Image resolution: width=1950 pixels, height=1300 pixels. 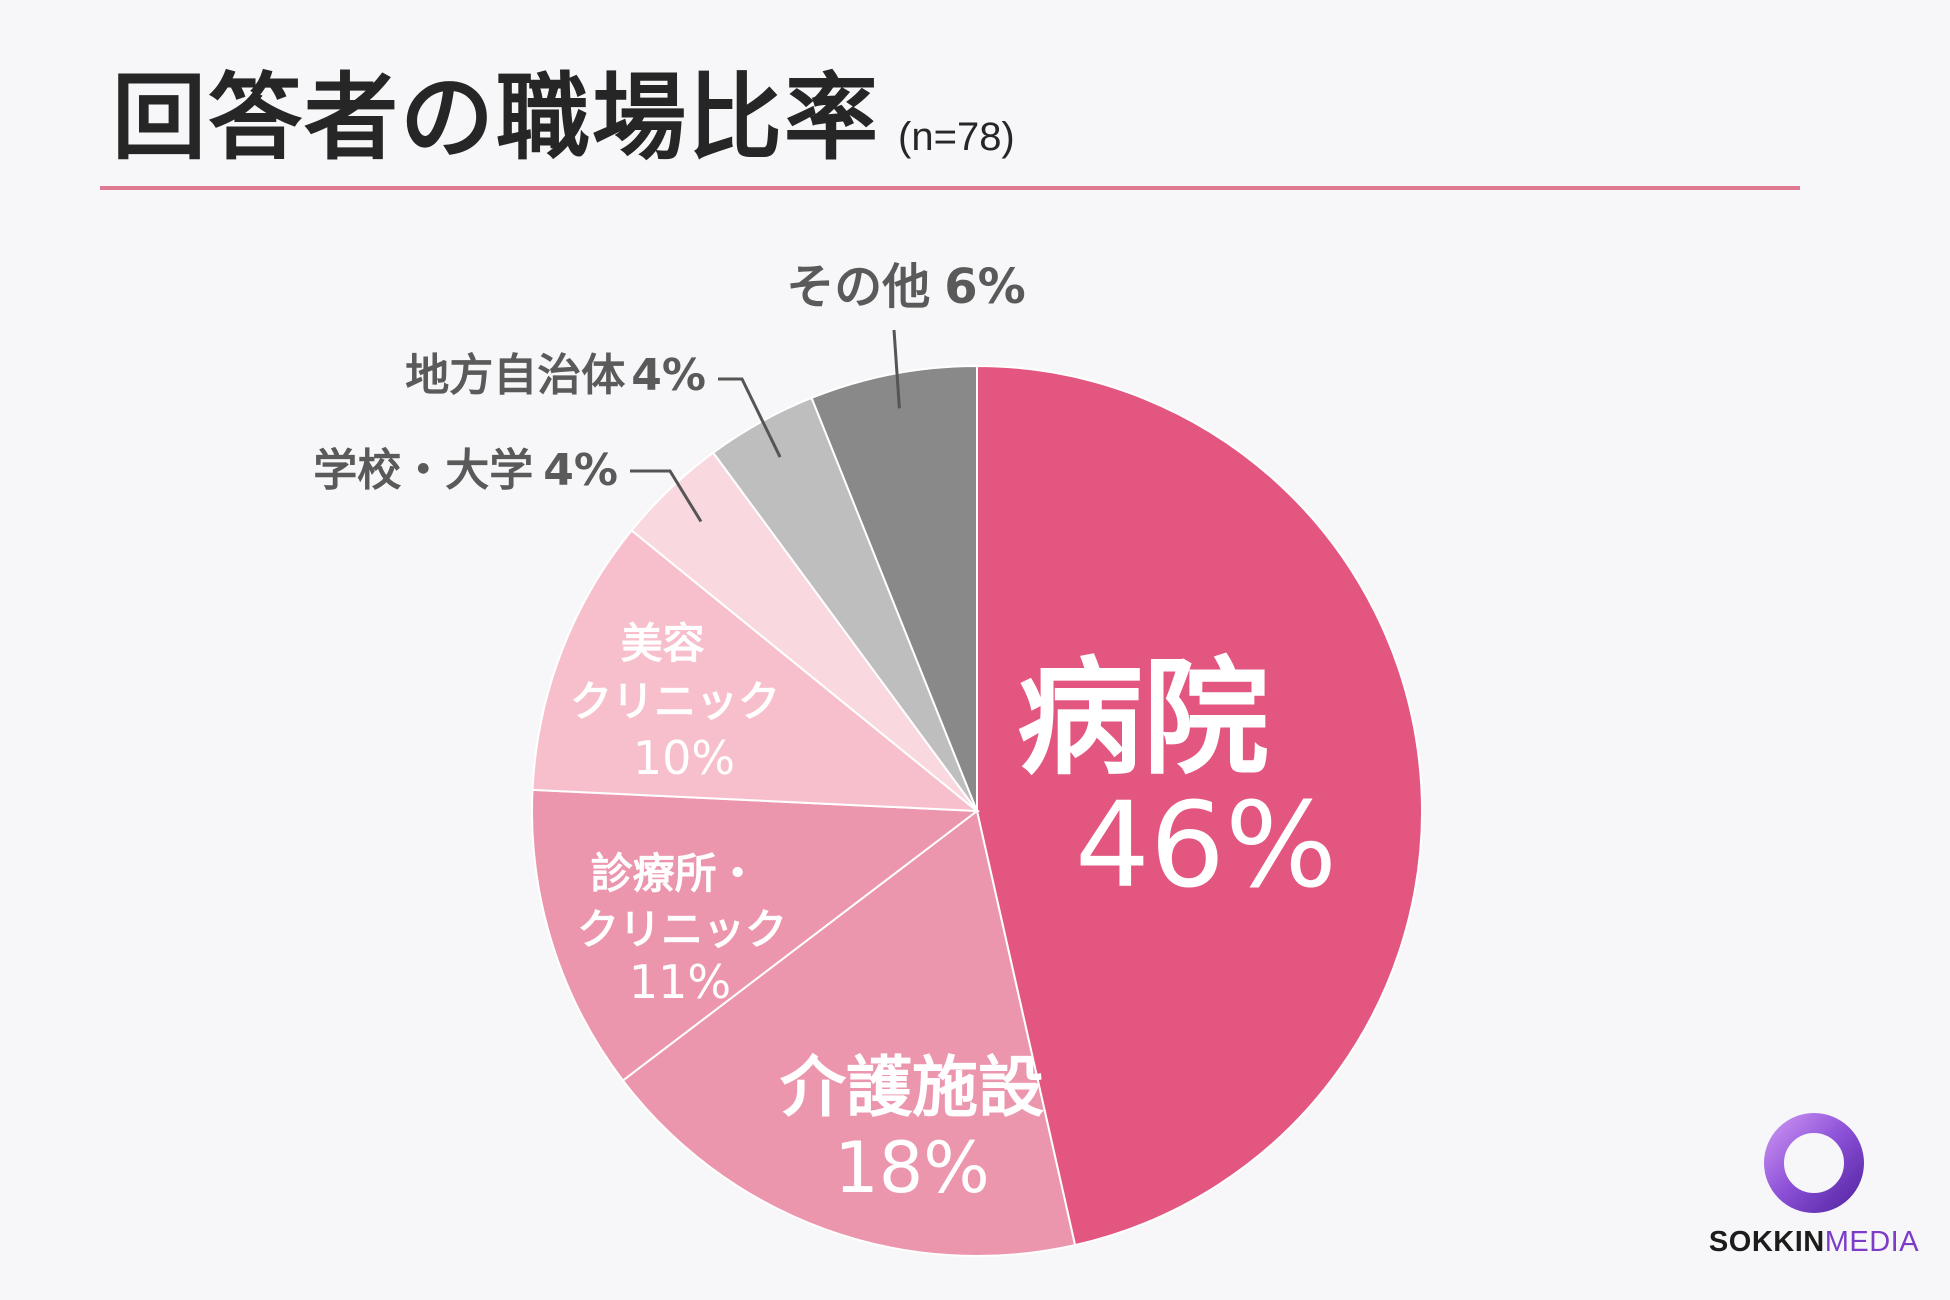 I want to click on title-underline, so click(x=950, y=188).